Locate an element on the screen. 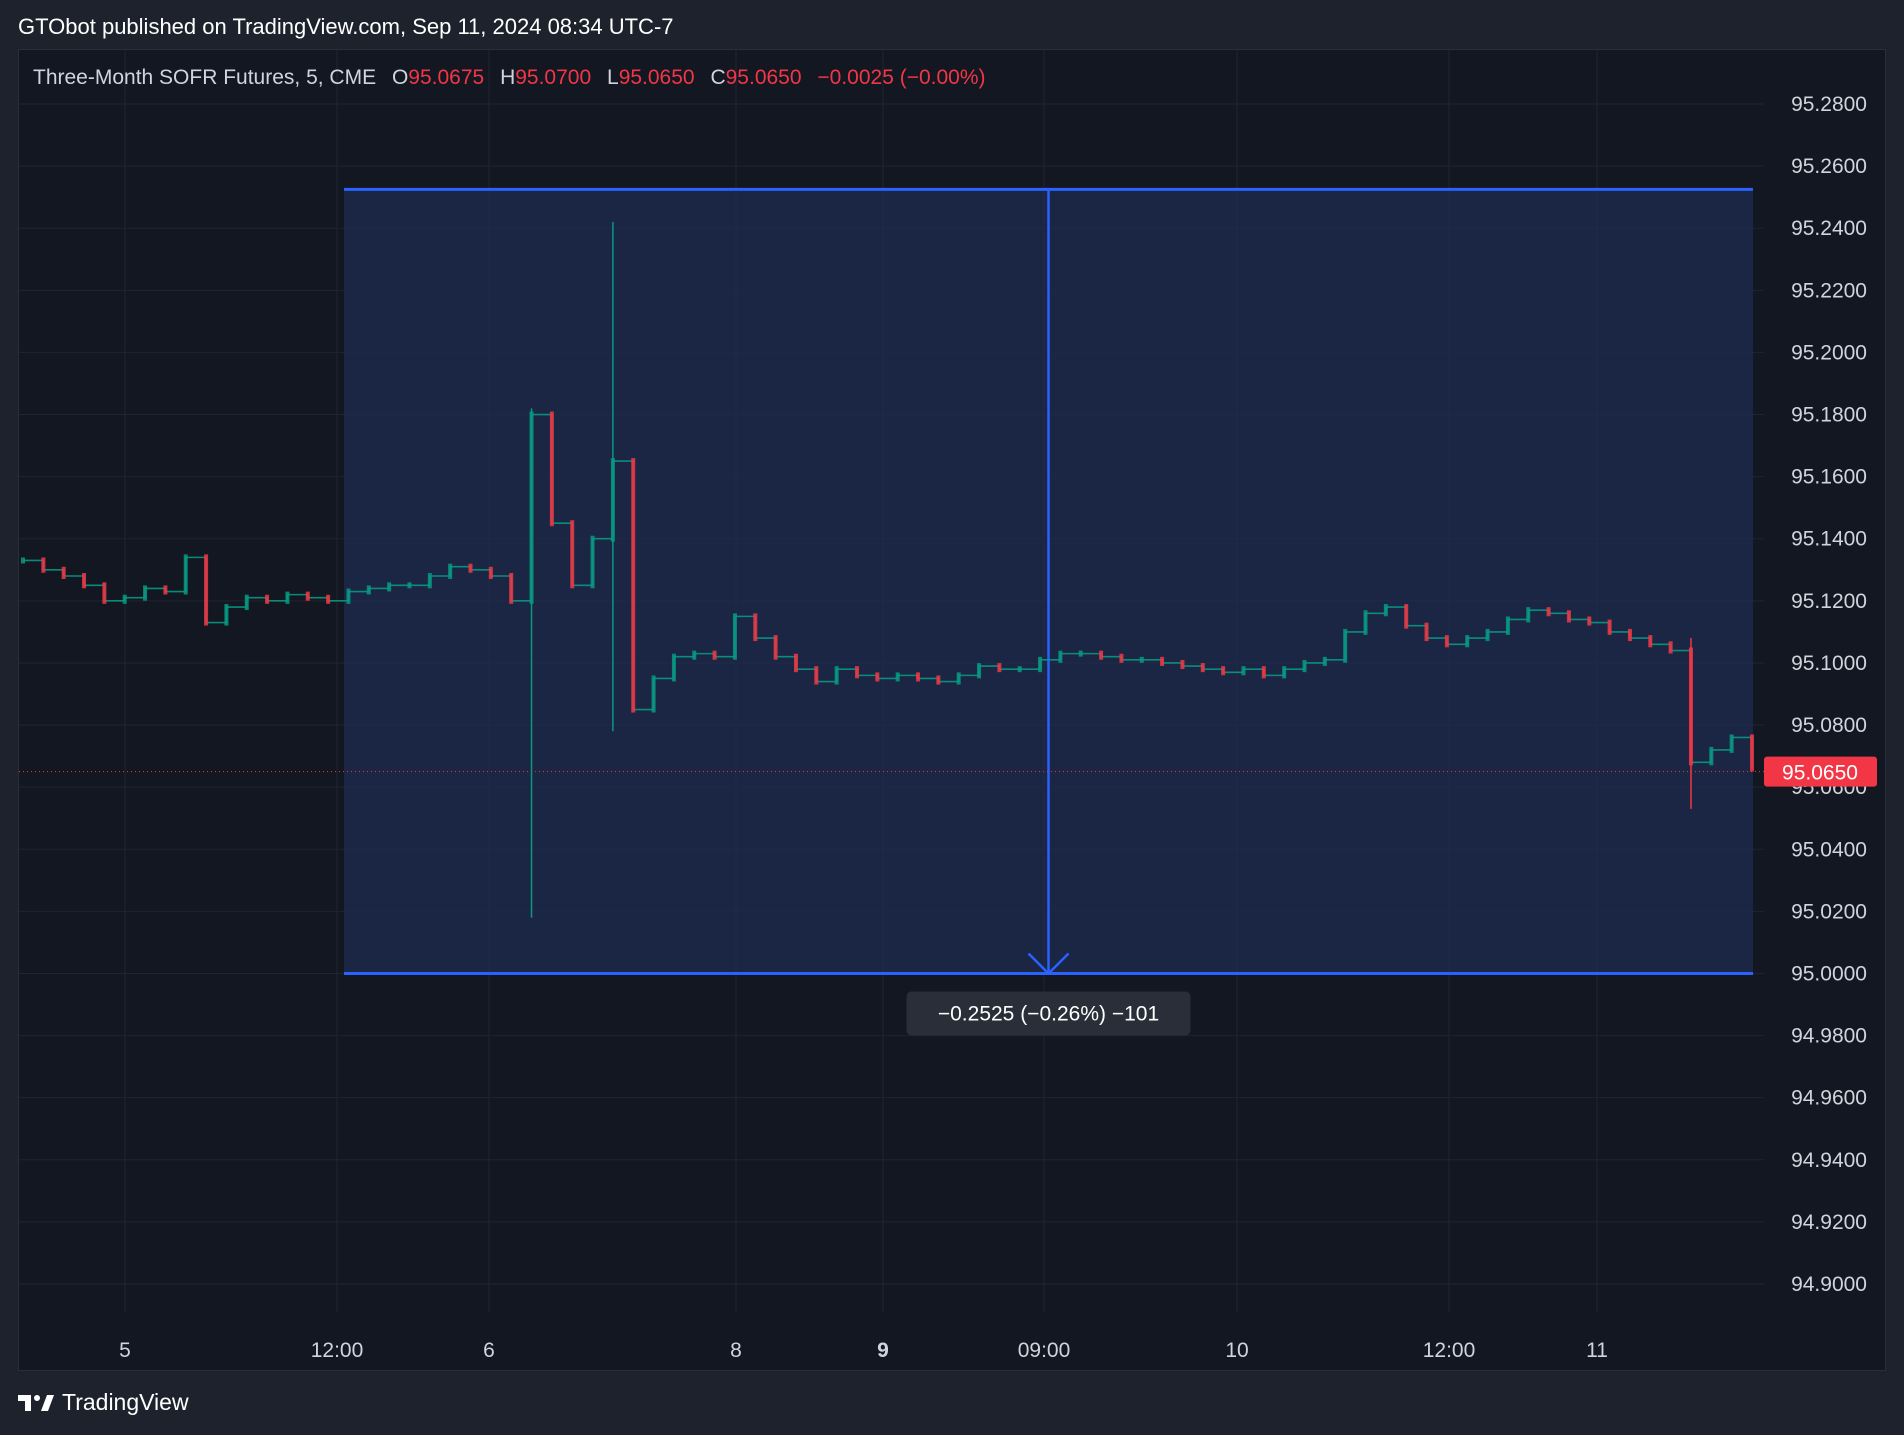 The image size is (1904, 1435). y-tick-label: 94.9000 is located at coordinates (1829, 1284).